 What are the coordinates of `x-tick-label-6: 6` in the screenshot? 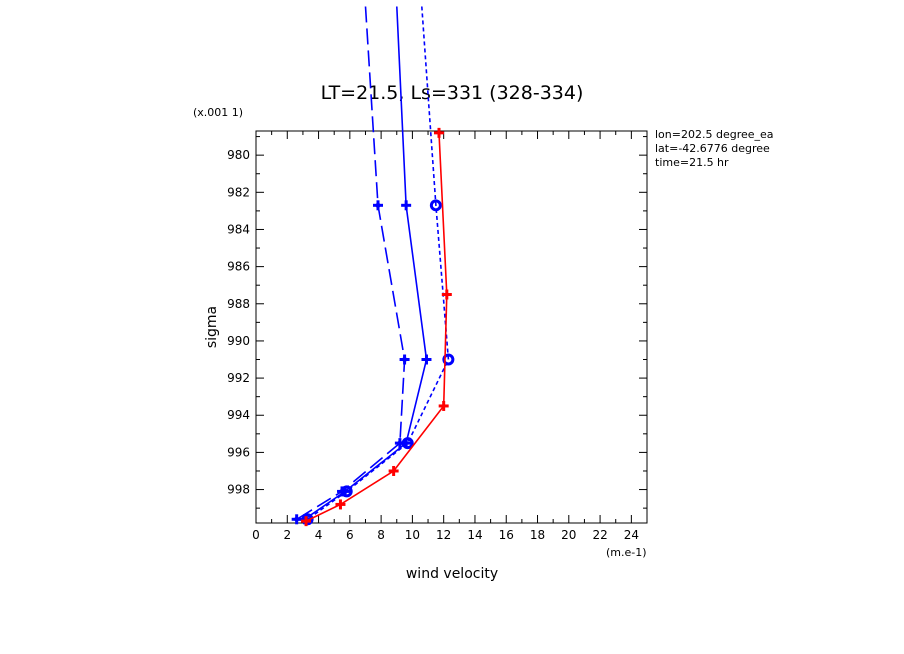 It's located at (350, 535).